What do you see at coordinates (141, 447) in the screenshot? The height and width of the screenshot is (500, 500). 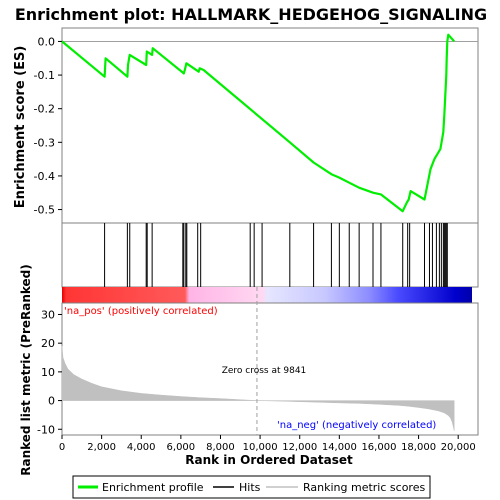 I see `x-tick-label: 4,000` at bounding box center [141, 447].